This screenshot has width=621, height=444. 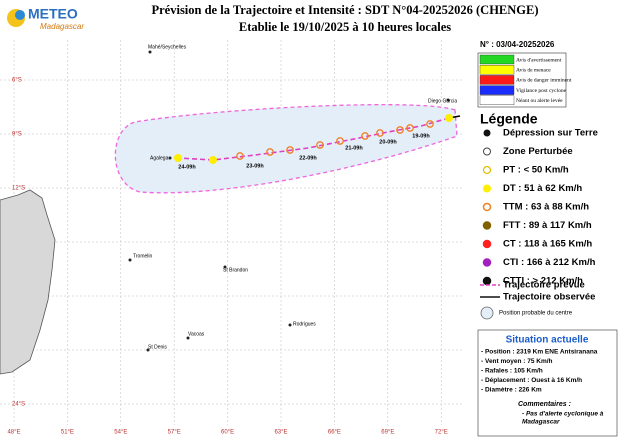 I want to click on alert-label: Avis d'avertissement, so click(x=539, y=60).